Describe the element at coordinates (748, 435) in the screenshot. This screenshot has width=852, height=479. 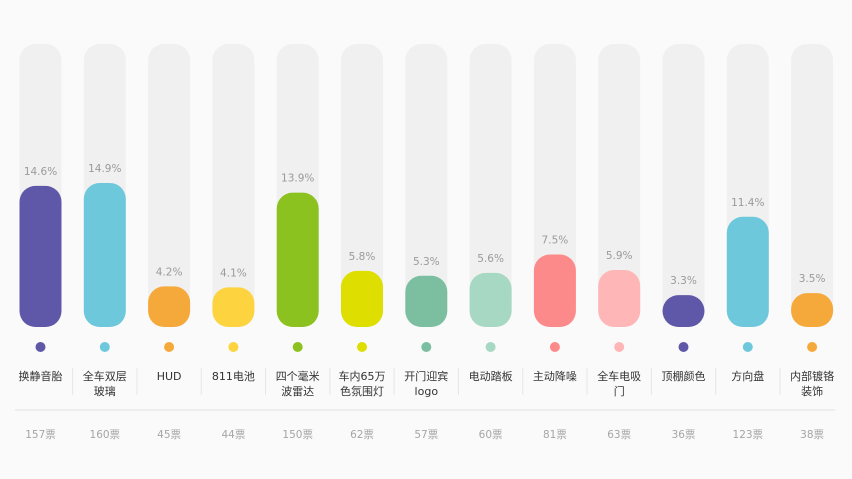
I see `vote-count: 123票` at that location.